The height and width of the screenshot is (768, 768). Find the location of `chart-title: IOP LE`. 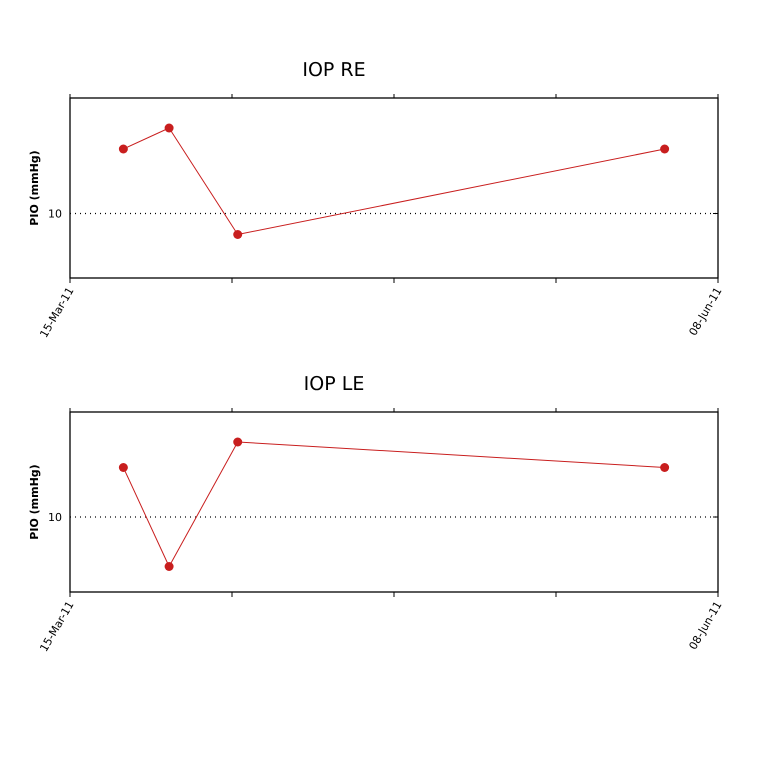

chart-title: IOP LE is located at coordinates (334, 384).